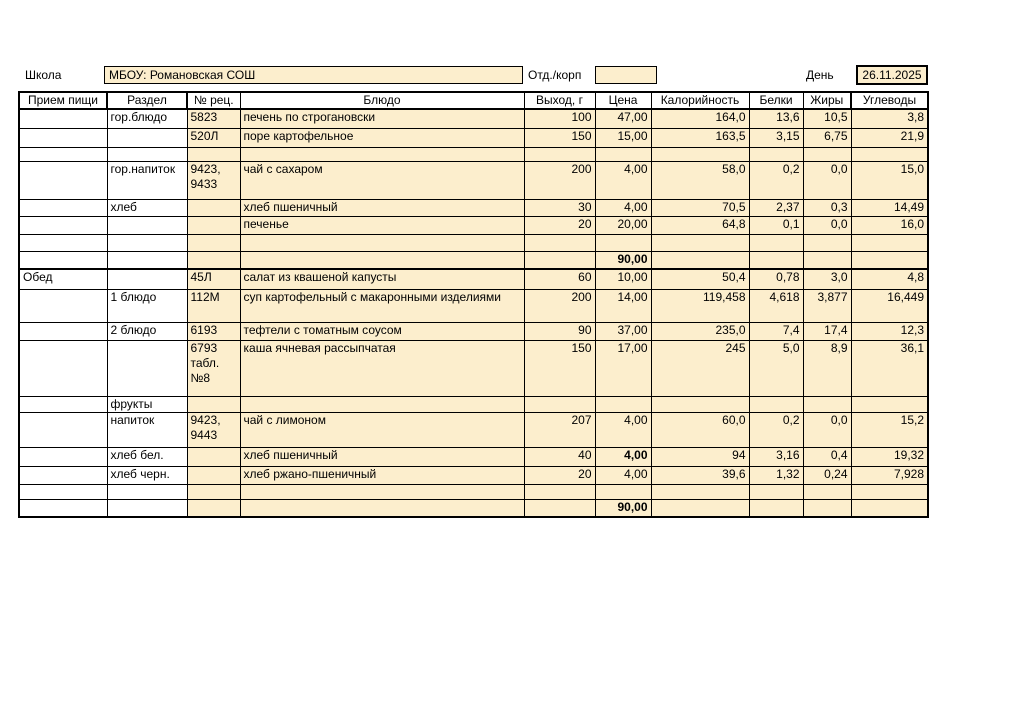  I want to click on col-header-recipe: № рец., so click(213, 100).